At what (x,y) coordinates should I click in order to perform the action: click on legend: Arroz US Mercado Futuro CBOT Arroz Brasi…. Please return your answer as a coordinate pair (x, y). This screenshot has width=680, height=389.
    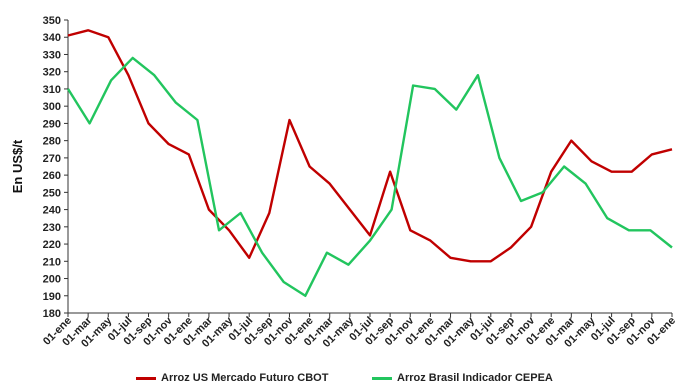
    Looking at the image, I should click on (340, 379).